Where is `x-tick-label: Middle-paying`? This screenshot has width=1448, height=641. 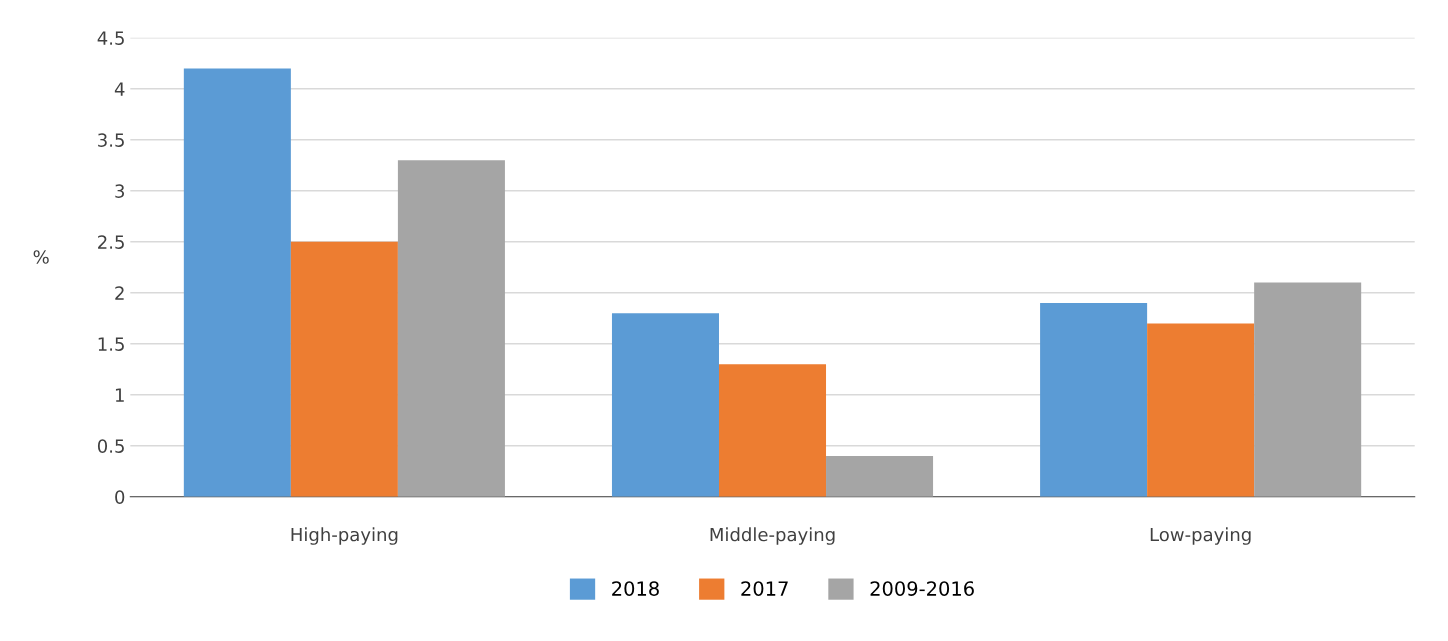
x-tick-label: Middle-paying is located at coordinates (772, 536).